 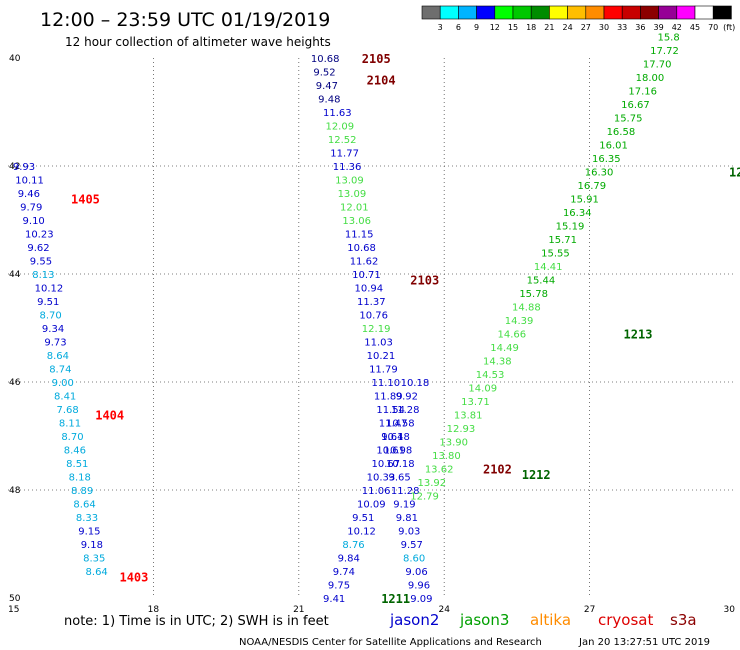 What do you see at coordinates (80, 478) in the screenshot?
I see `swh-value: 8.18` at bounding box center [80, 478].